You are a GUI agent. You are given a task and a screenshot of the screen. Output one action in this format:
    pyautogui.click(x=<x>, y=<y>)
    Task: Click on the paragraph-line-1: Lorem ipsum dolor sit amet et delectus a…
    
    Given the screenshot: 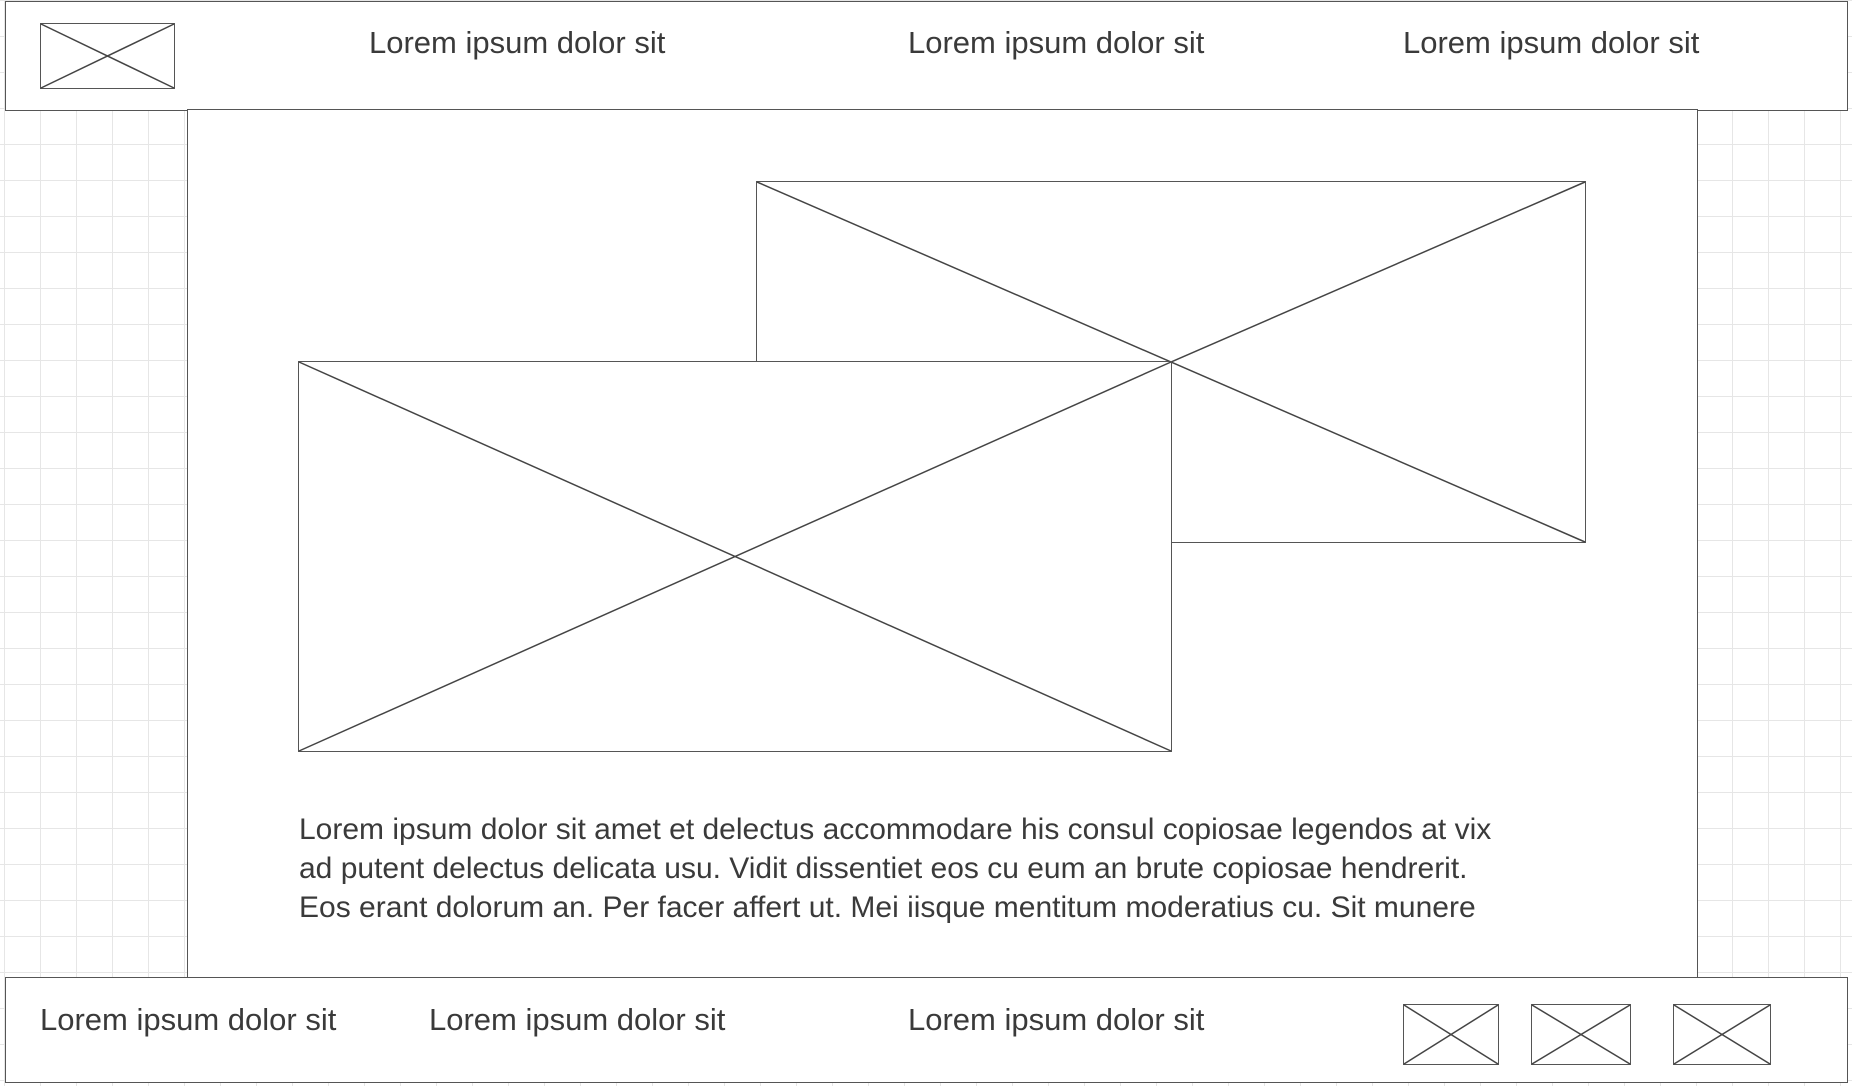 What is the action you would take?
    pyautogui.click(x=895, y=829)
    